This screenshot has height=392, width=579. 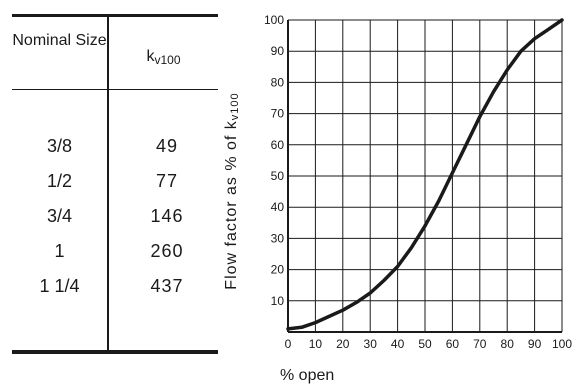 I want to click on header-kv100: kv100, so click(x=163, y=58).